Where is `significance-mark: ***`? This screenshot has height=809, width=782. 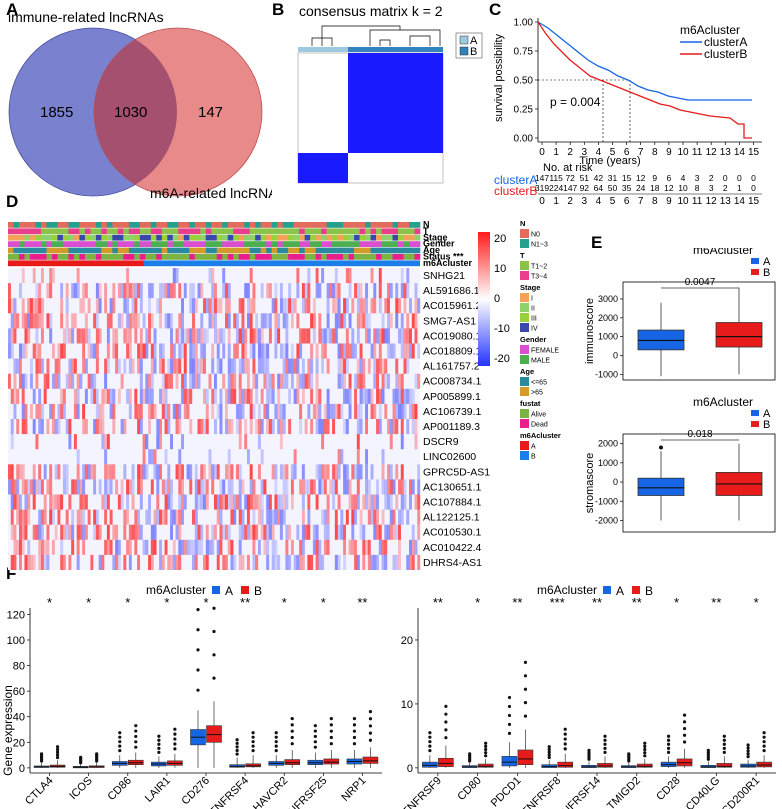 significance-mark: *** is located at coordinates (557, 602).